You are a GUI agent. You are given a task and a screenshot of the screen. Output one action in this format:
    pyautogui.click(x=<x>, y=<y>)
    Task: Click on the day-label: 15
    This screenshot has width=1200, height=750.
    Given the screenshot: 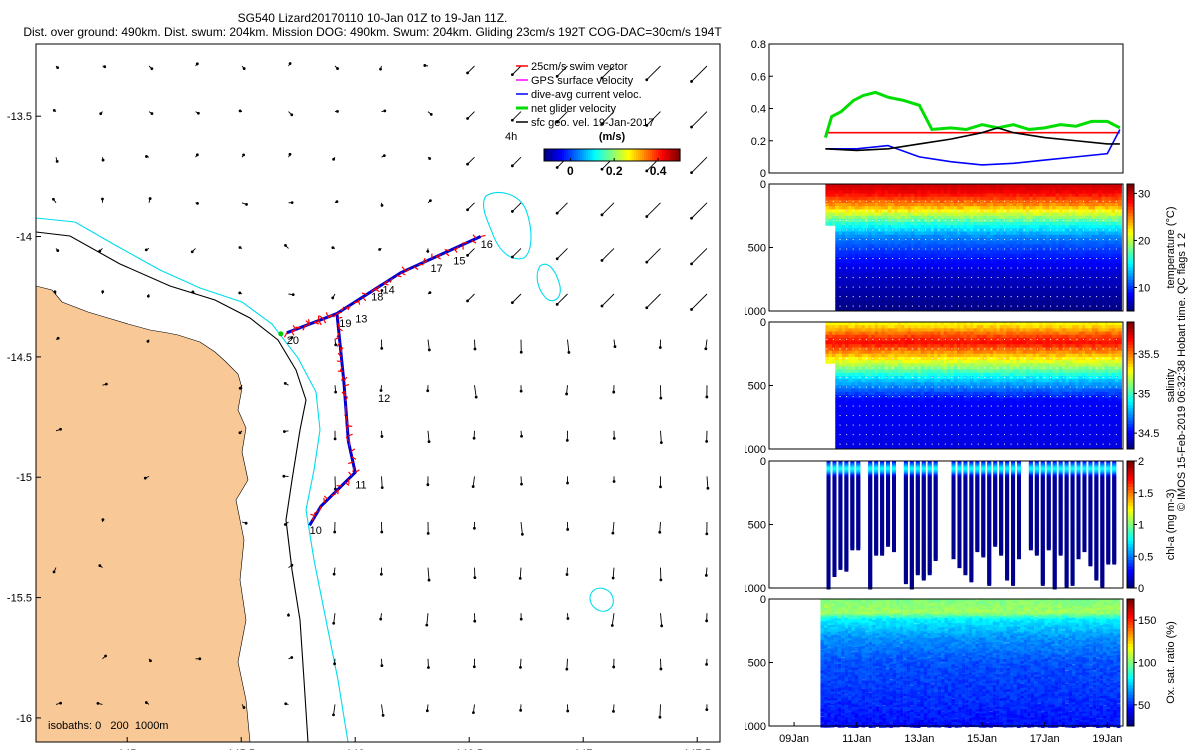 What is the action you would take?
    pyautogui.click(x=459, y=262)
    